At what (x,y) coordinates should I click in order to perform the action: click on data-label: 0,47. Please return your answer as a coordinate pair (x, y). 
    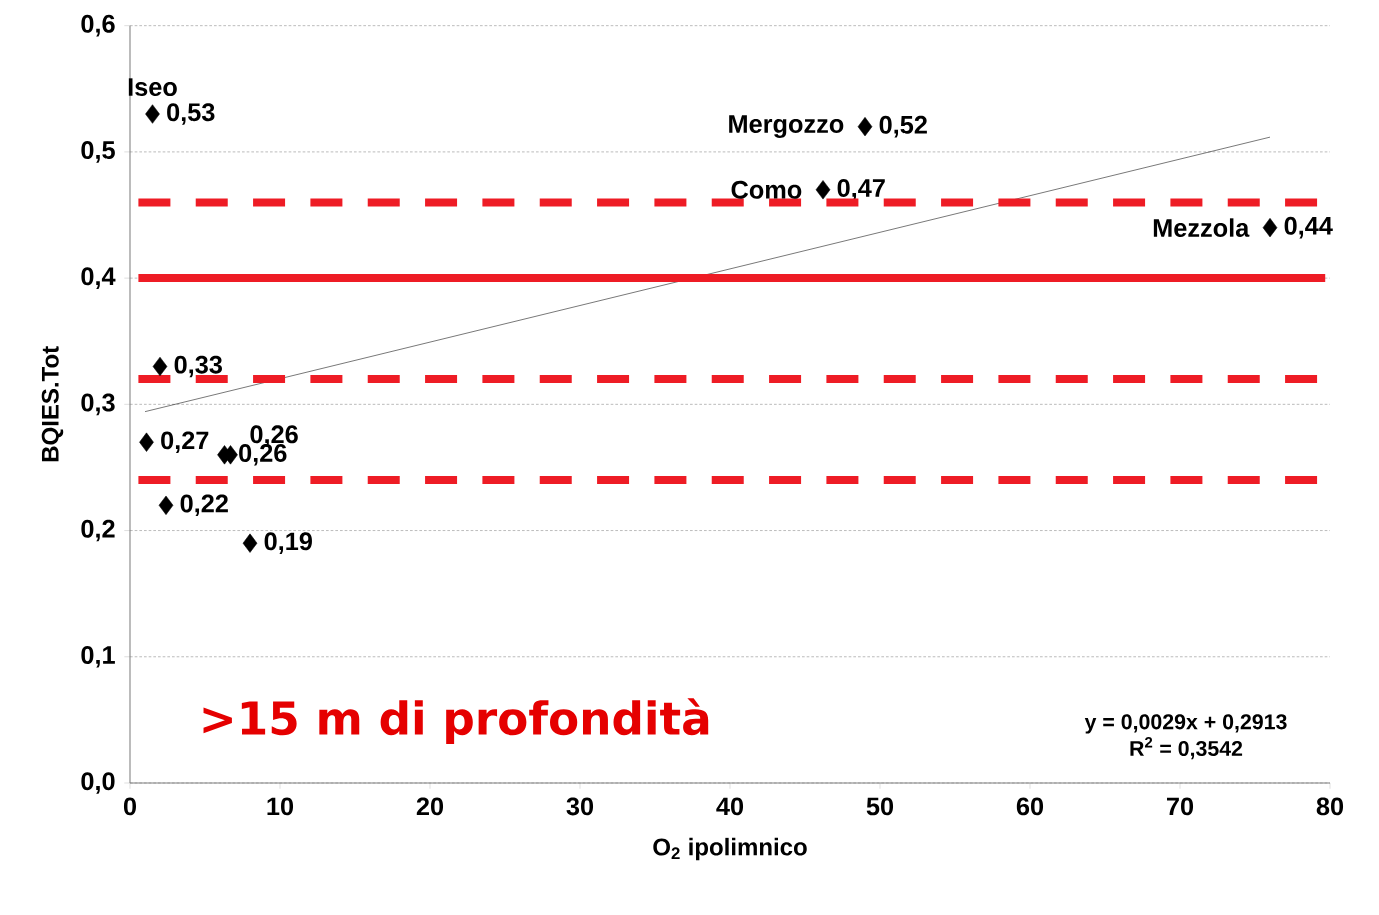
    Looking at the image, I should click on (861, 189).